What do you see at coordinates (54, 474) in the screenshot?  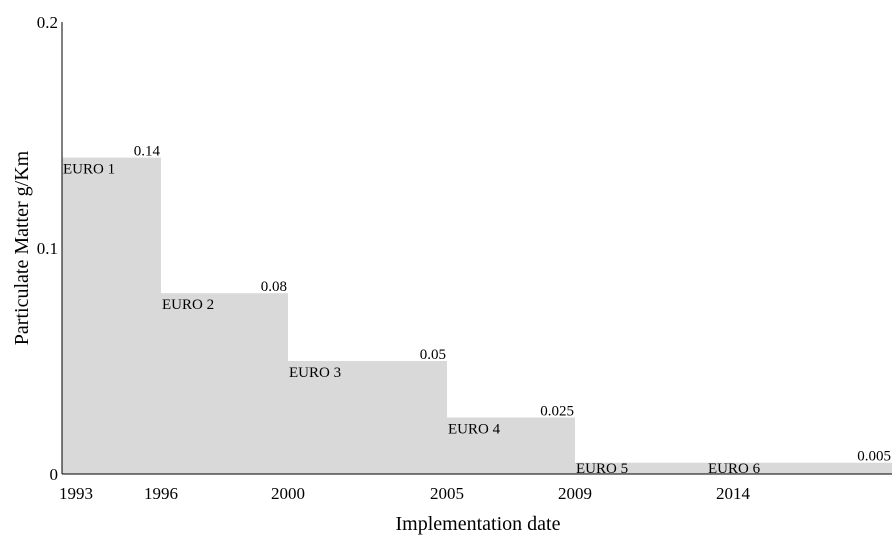 I see `y-tick-label: 0` at bounding box center [54, 474].